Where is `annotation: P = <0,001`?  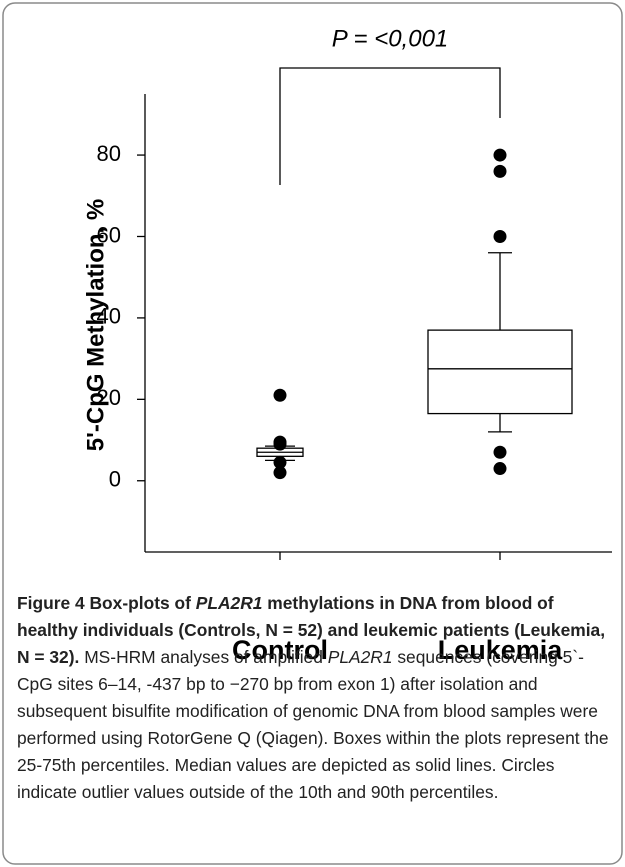 annotation: P = <0,001 is located at coordinates (390, 38).